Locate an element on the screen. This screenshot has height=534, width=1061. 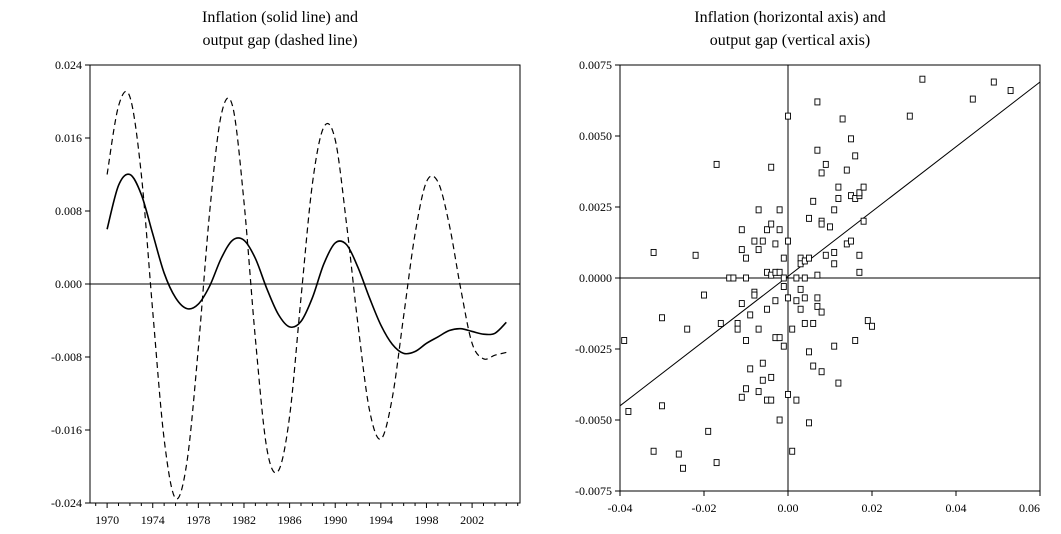
left-x-tick-label: 1998 is located at coordinates (426, 520).